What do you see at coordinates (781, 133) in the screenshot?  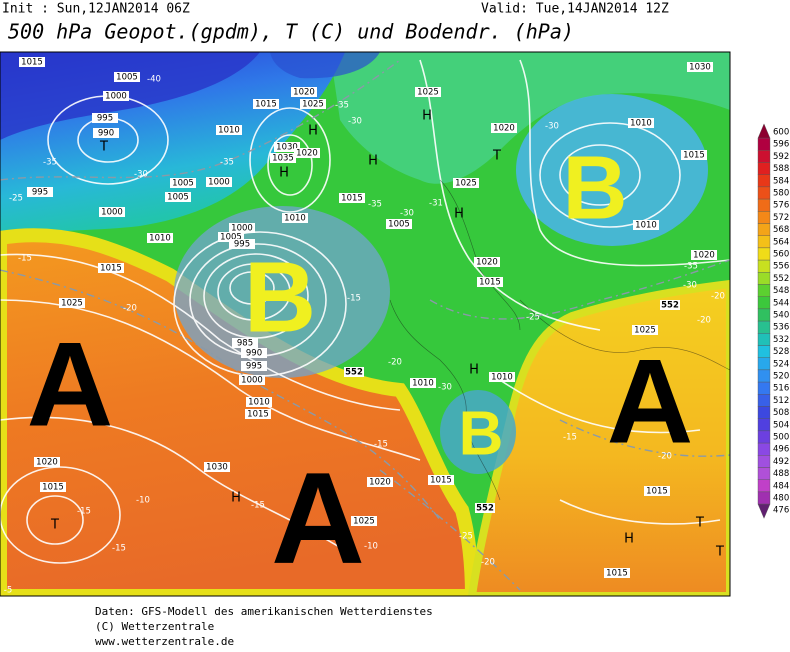 I see `legend-label: 600` at bounding box center [781, 133].